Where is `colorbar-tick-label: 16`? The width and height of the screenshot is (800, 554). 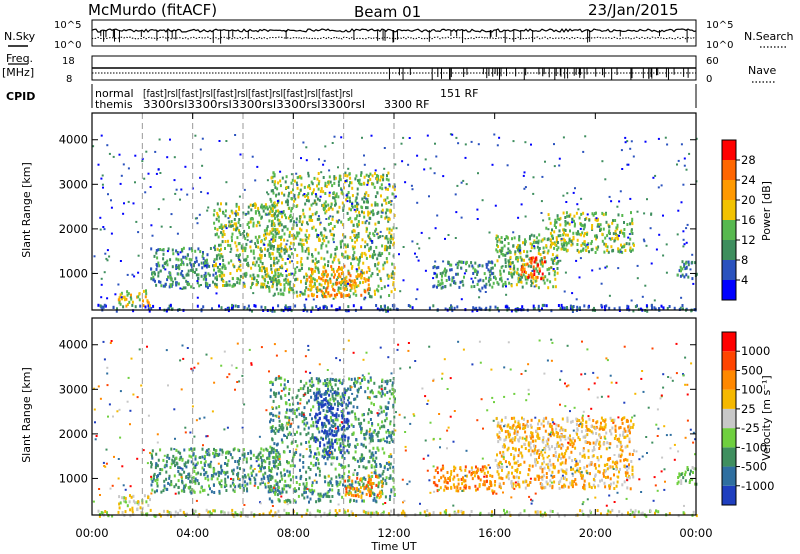 colorbar-tick-label: 16 is located at coordinates (748, 220).